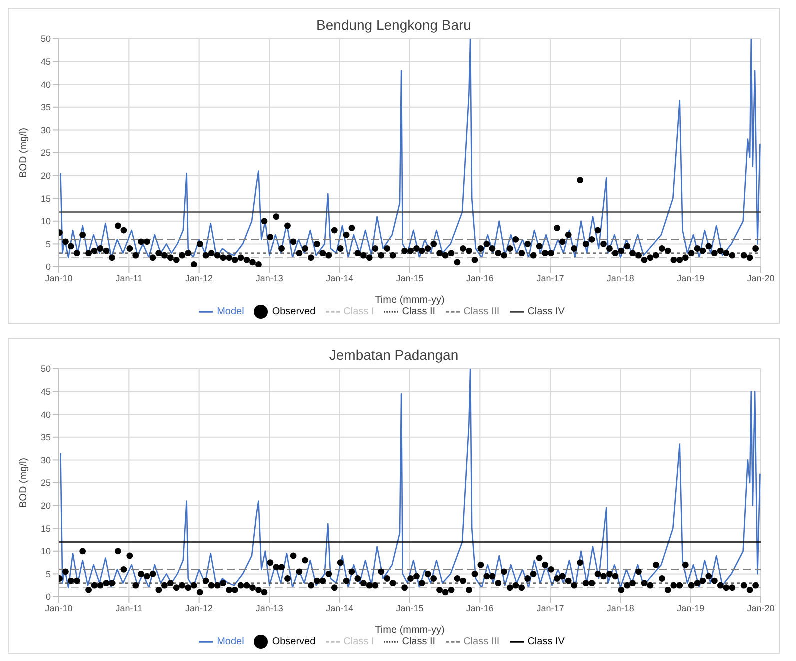 The width and height of the screenshot is (796, 661). What do you see at coordinates (394, 354) in the screenshot?
I see `chart-title: Jembatan Padangan` at bounding box center [394, 354].